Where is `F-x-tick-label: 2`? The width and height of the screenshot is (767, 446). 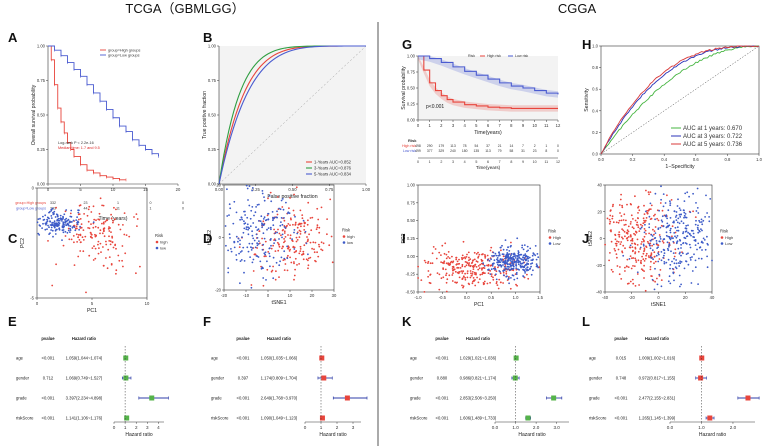 F-x-tick-label: 2 is located at coordinates (337, 427).